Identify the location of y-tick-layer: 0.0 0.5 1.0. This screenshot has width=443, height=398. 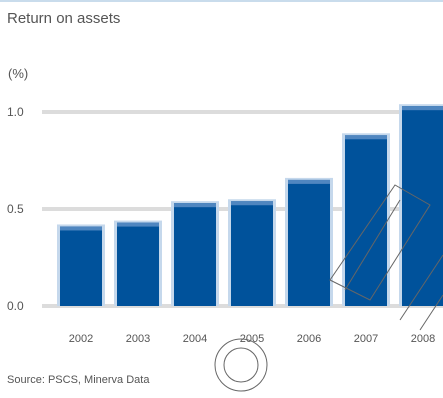
(15, 209).